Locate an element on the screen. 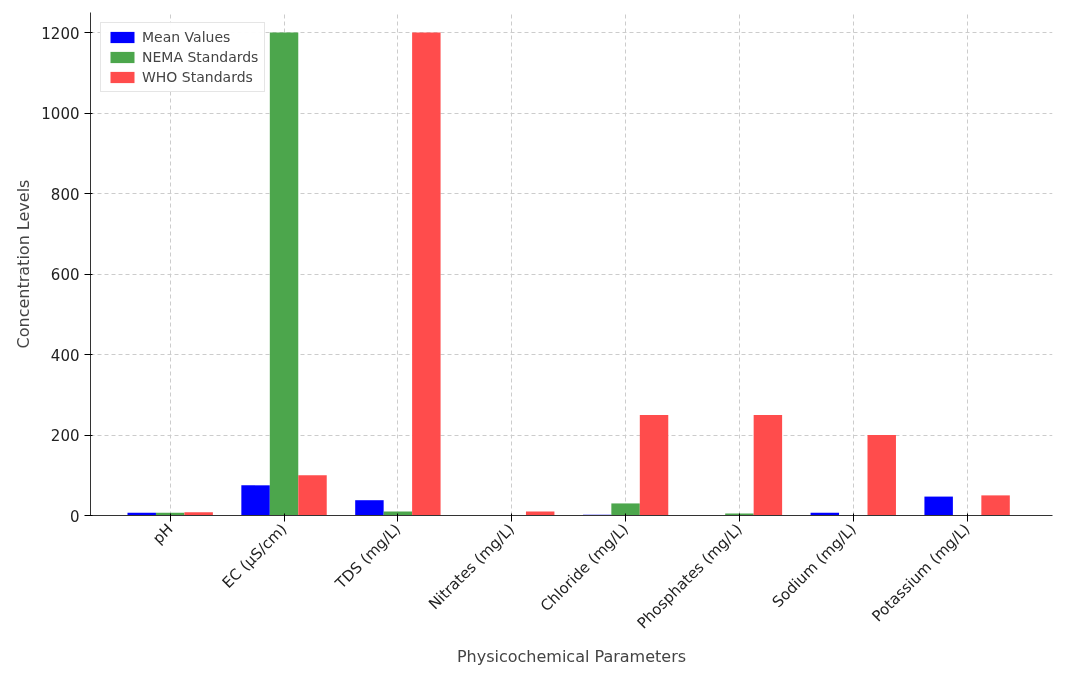 This screenshot has width=1065, height=673. legend-label: NEMA Standards is located at coordinates (200, 57).